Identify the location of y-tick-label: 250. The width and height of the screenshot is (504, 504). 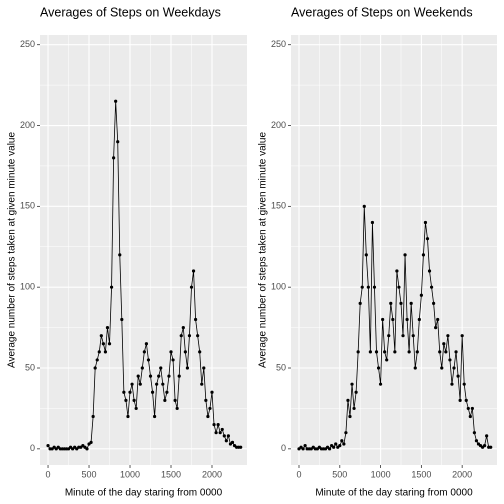
(278, 44).